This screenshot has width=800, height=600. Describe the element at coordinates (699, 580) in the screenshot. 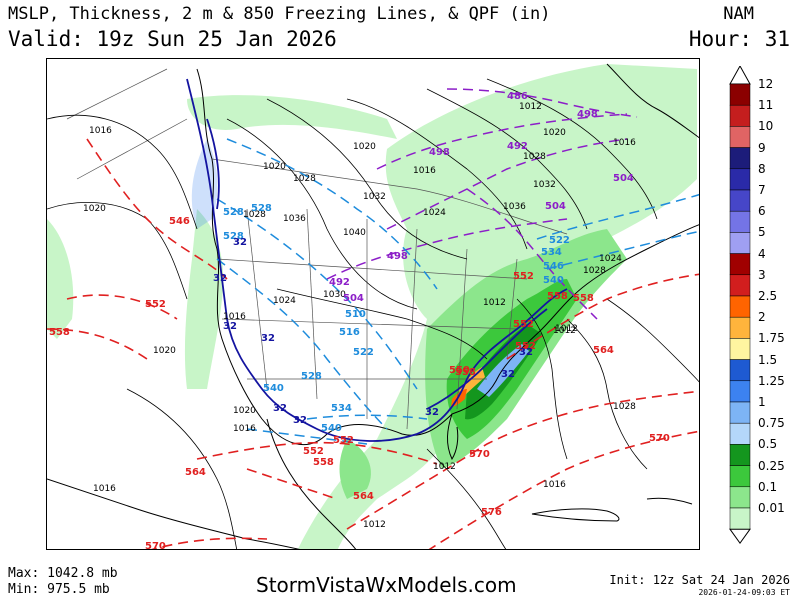

I see `init-time: Init: 12z Sat 24 Jan 2026` at that location.